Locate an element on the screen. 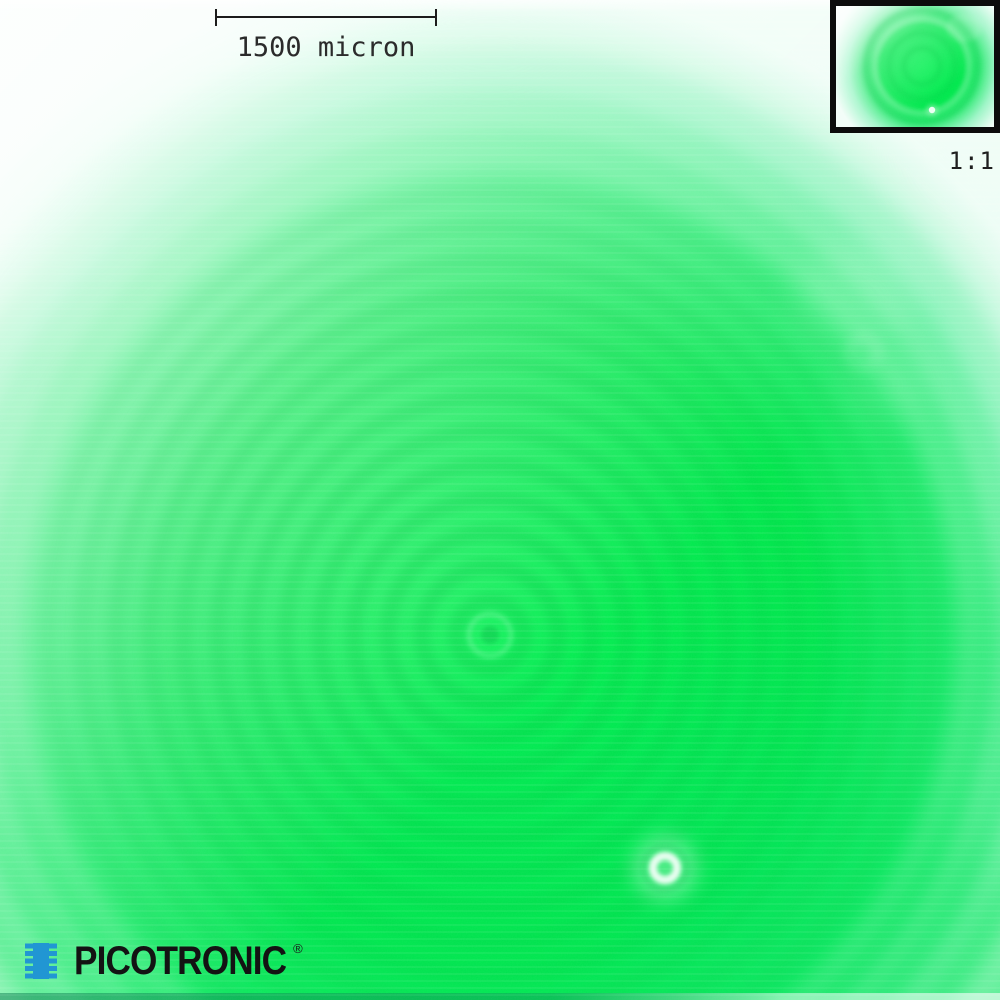 The image size is (1000, 1000). picotronic-chip-icon is located at coordinates (41, 961).